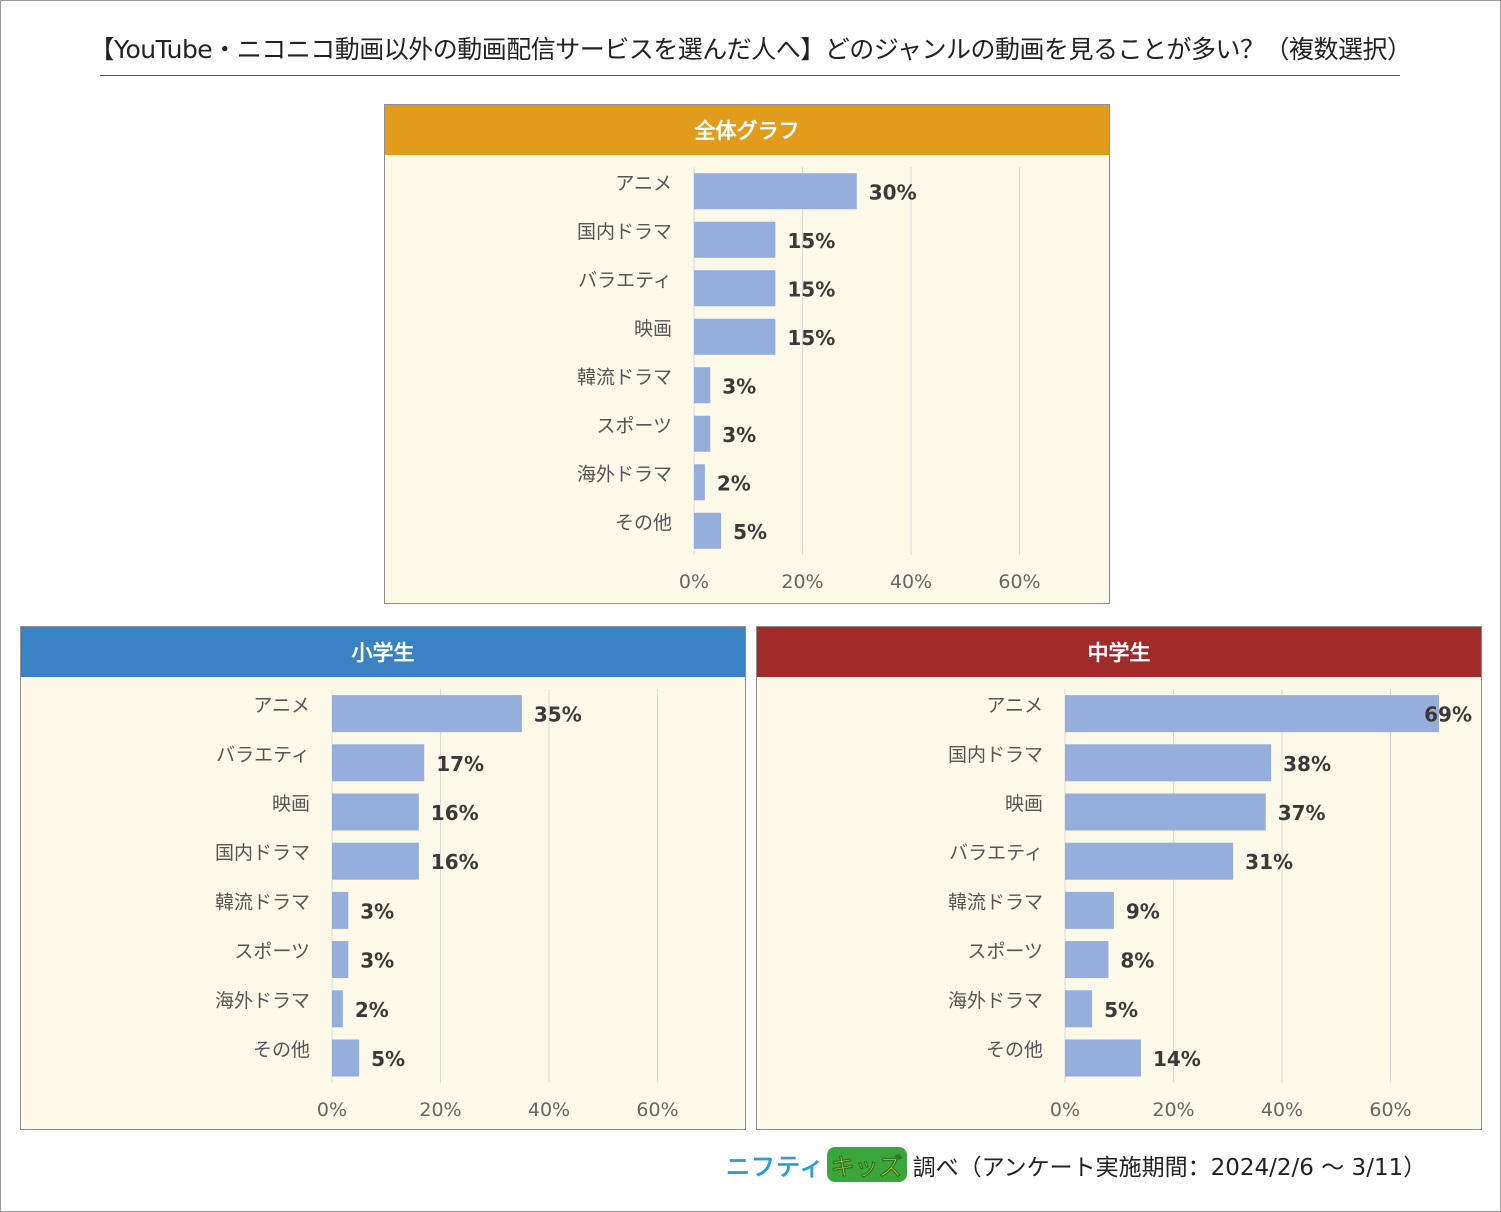  I want to click on source-footer: ニフティ キッズ 調べ（アンケート実施期間：2024/2/6 ～ 3/11）, so click(1076, 1164).